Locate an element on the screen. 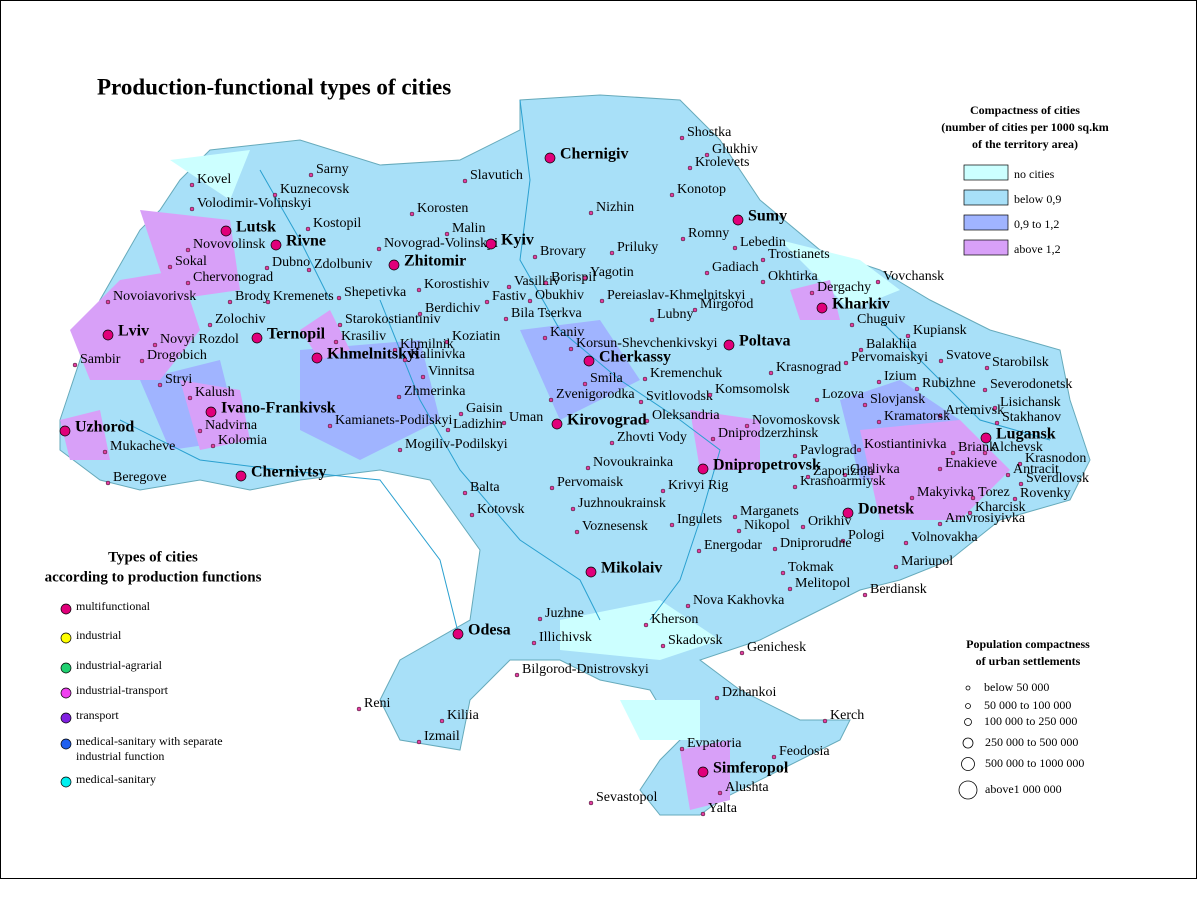 This screenshot has height=898, width=1198. legend-title: Types of cities is located at coordinates (153, 557).